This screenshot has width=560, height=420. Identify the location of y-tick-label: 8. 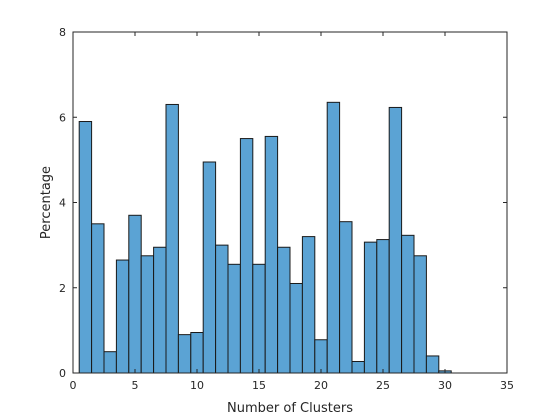
(62, 32).